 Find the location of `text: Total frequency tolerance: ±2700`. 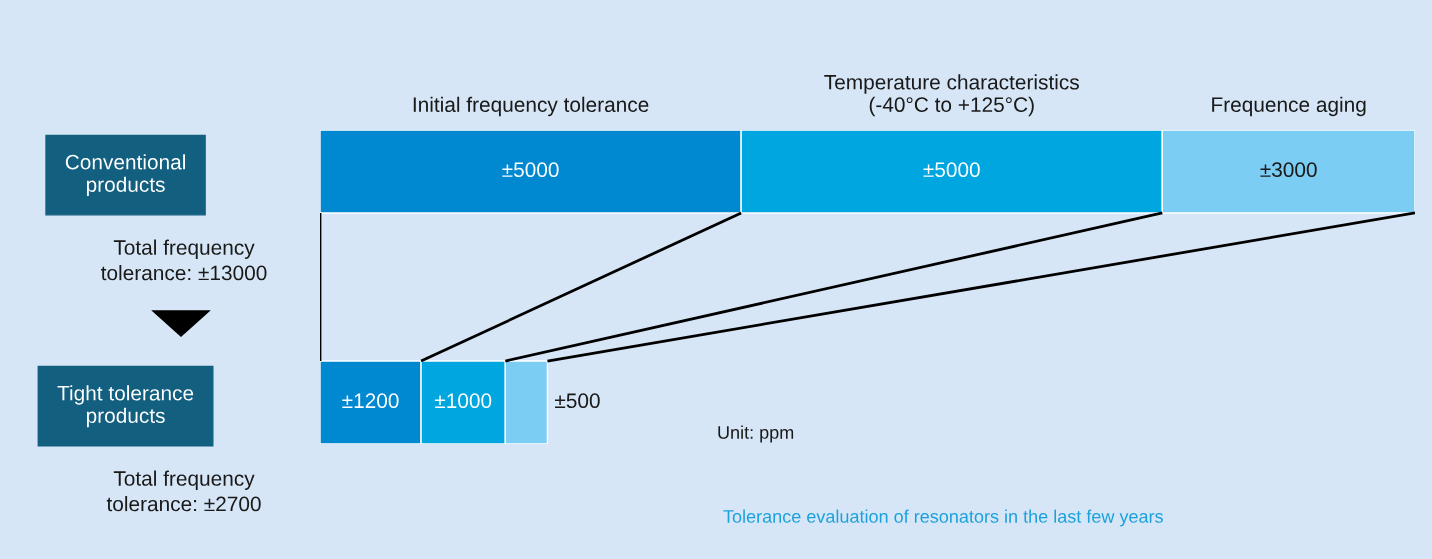

text: Total frequency tolerance: ±2700 is located at coordinates (183, 491).